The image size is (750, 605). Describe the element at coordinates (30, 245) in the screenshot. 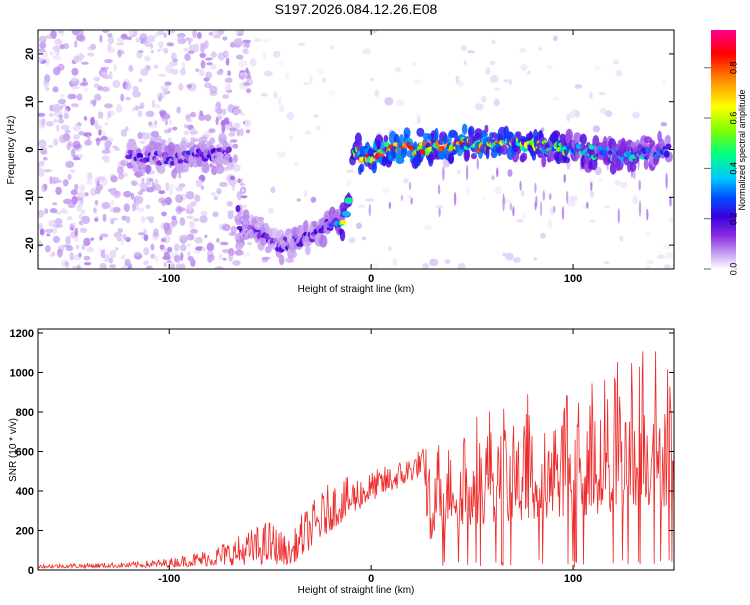

I see `y-tick-label: -20` at that location.